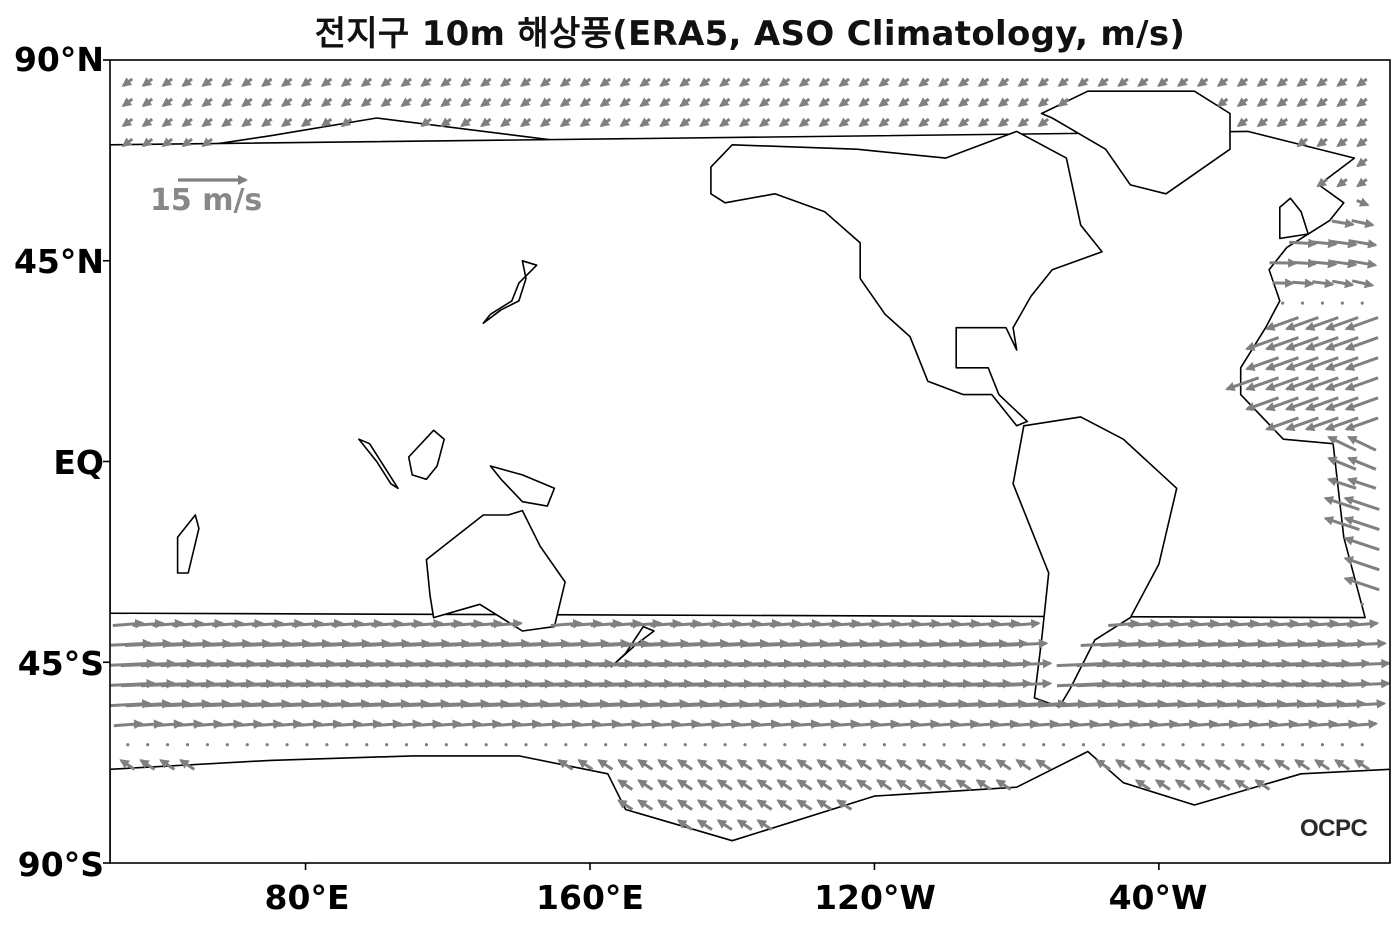 Image resolution: width=1400 pixels, height=930 pixels. I want to click on sumatra-outline, so click(378, 464).